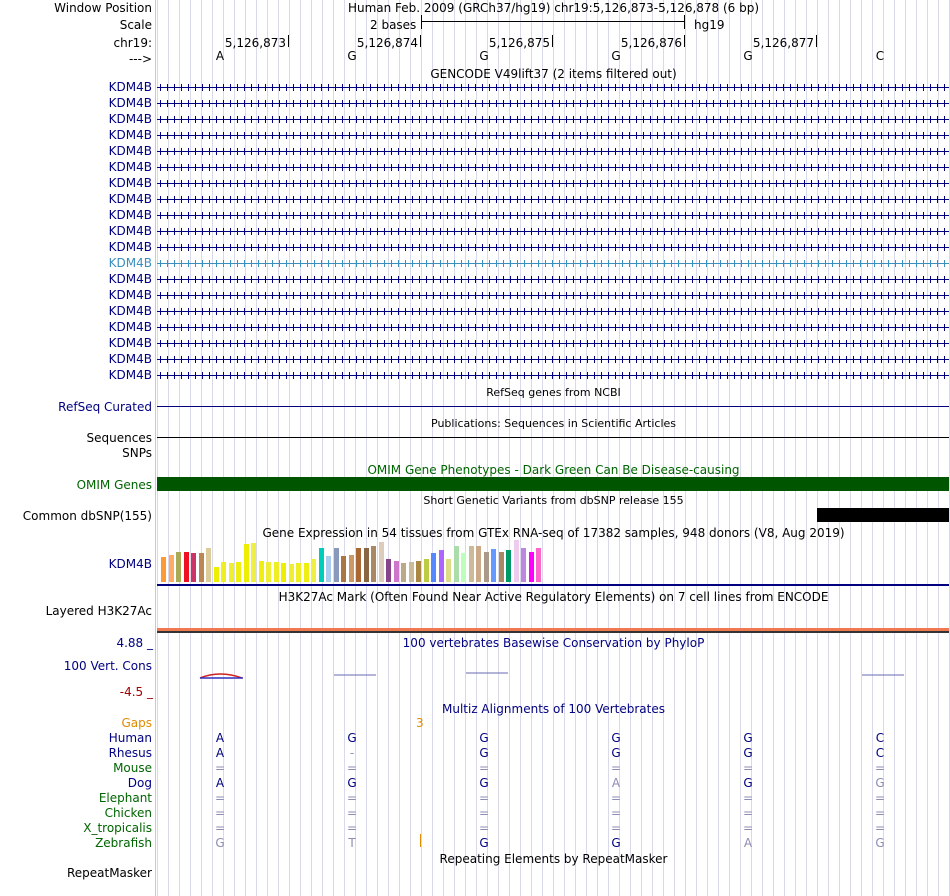 The image size is (950, 896). What do you see at coordinates (107, 666) in the screenshot?
I see `conservation-track-label: 100 Vert. Cons` at bounding box center [107, 666].